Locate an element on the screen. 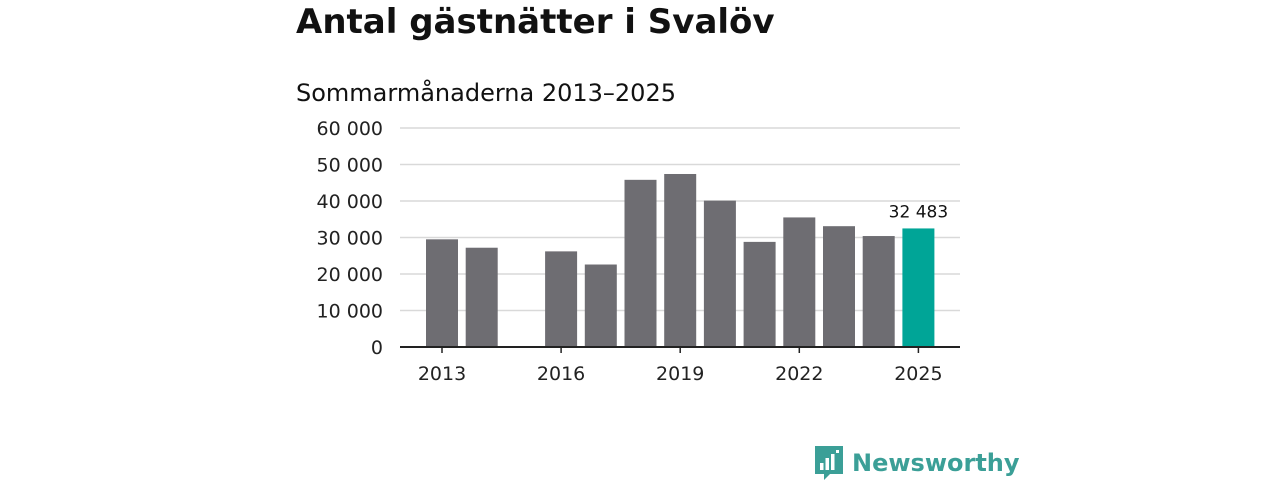 Image resolution: width=1280 pixels, height=480 pixels. bar-2022 is located at coordinates (799, 282).